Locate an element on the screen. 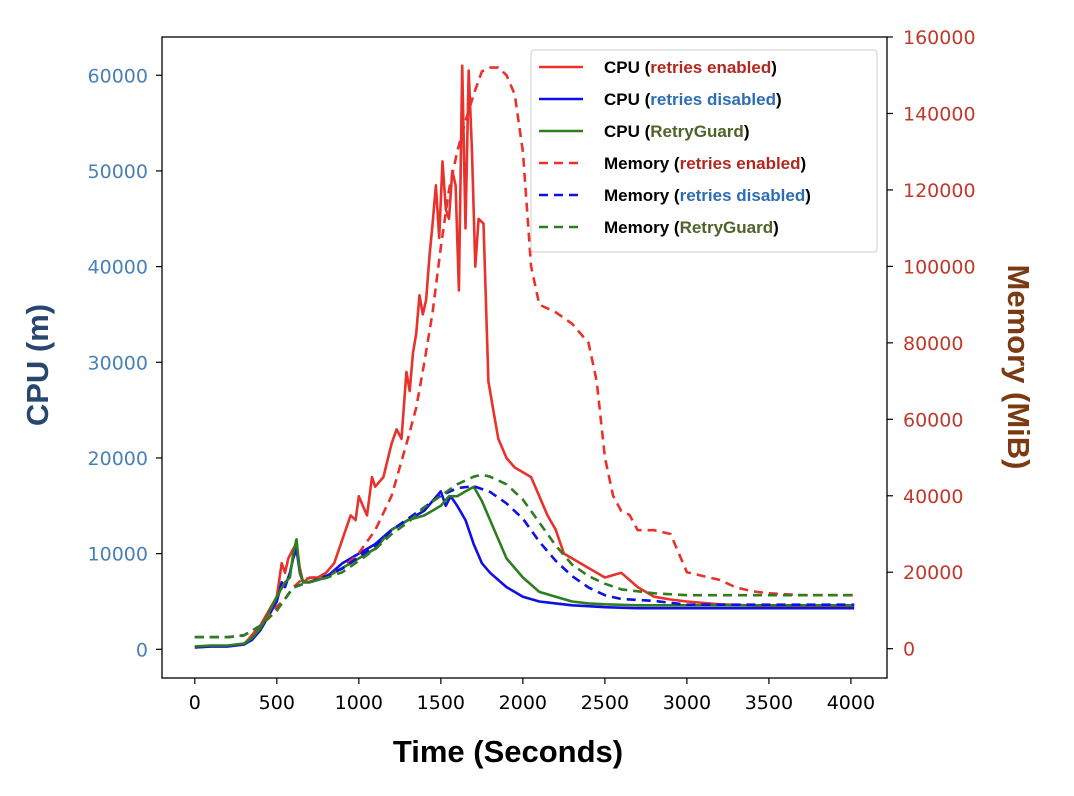 The image size is (1074, 796). x-tick-label: 3500 is located at coordinates (769, 703).